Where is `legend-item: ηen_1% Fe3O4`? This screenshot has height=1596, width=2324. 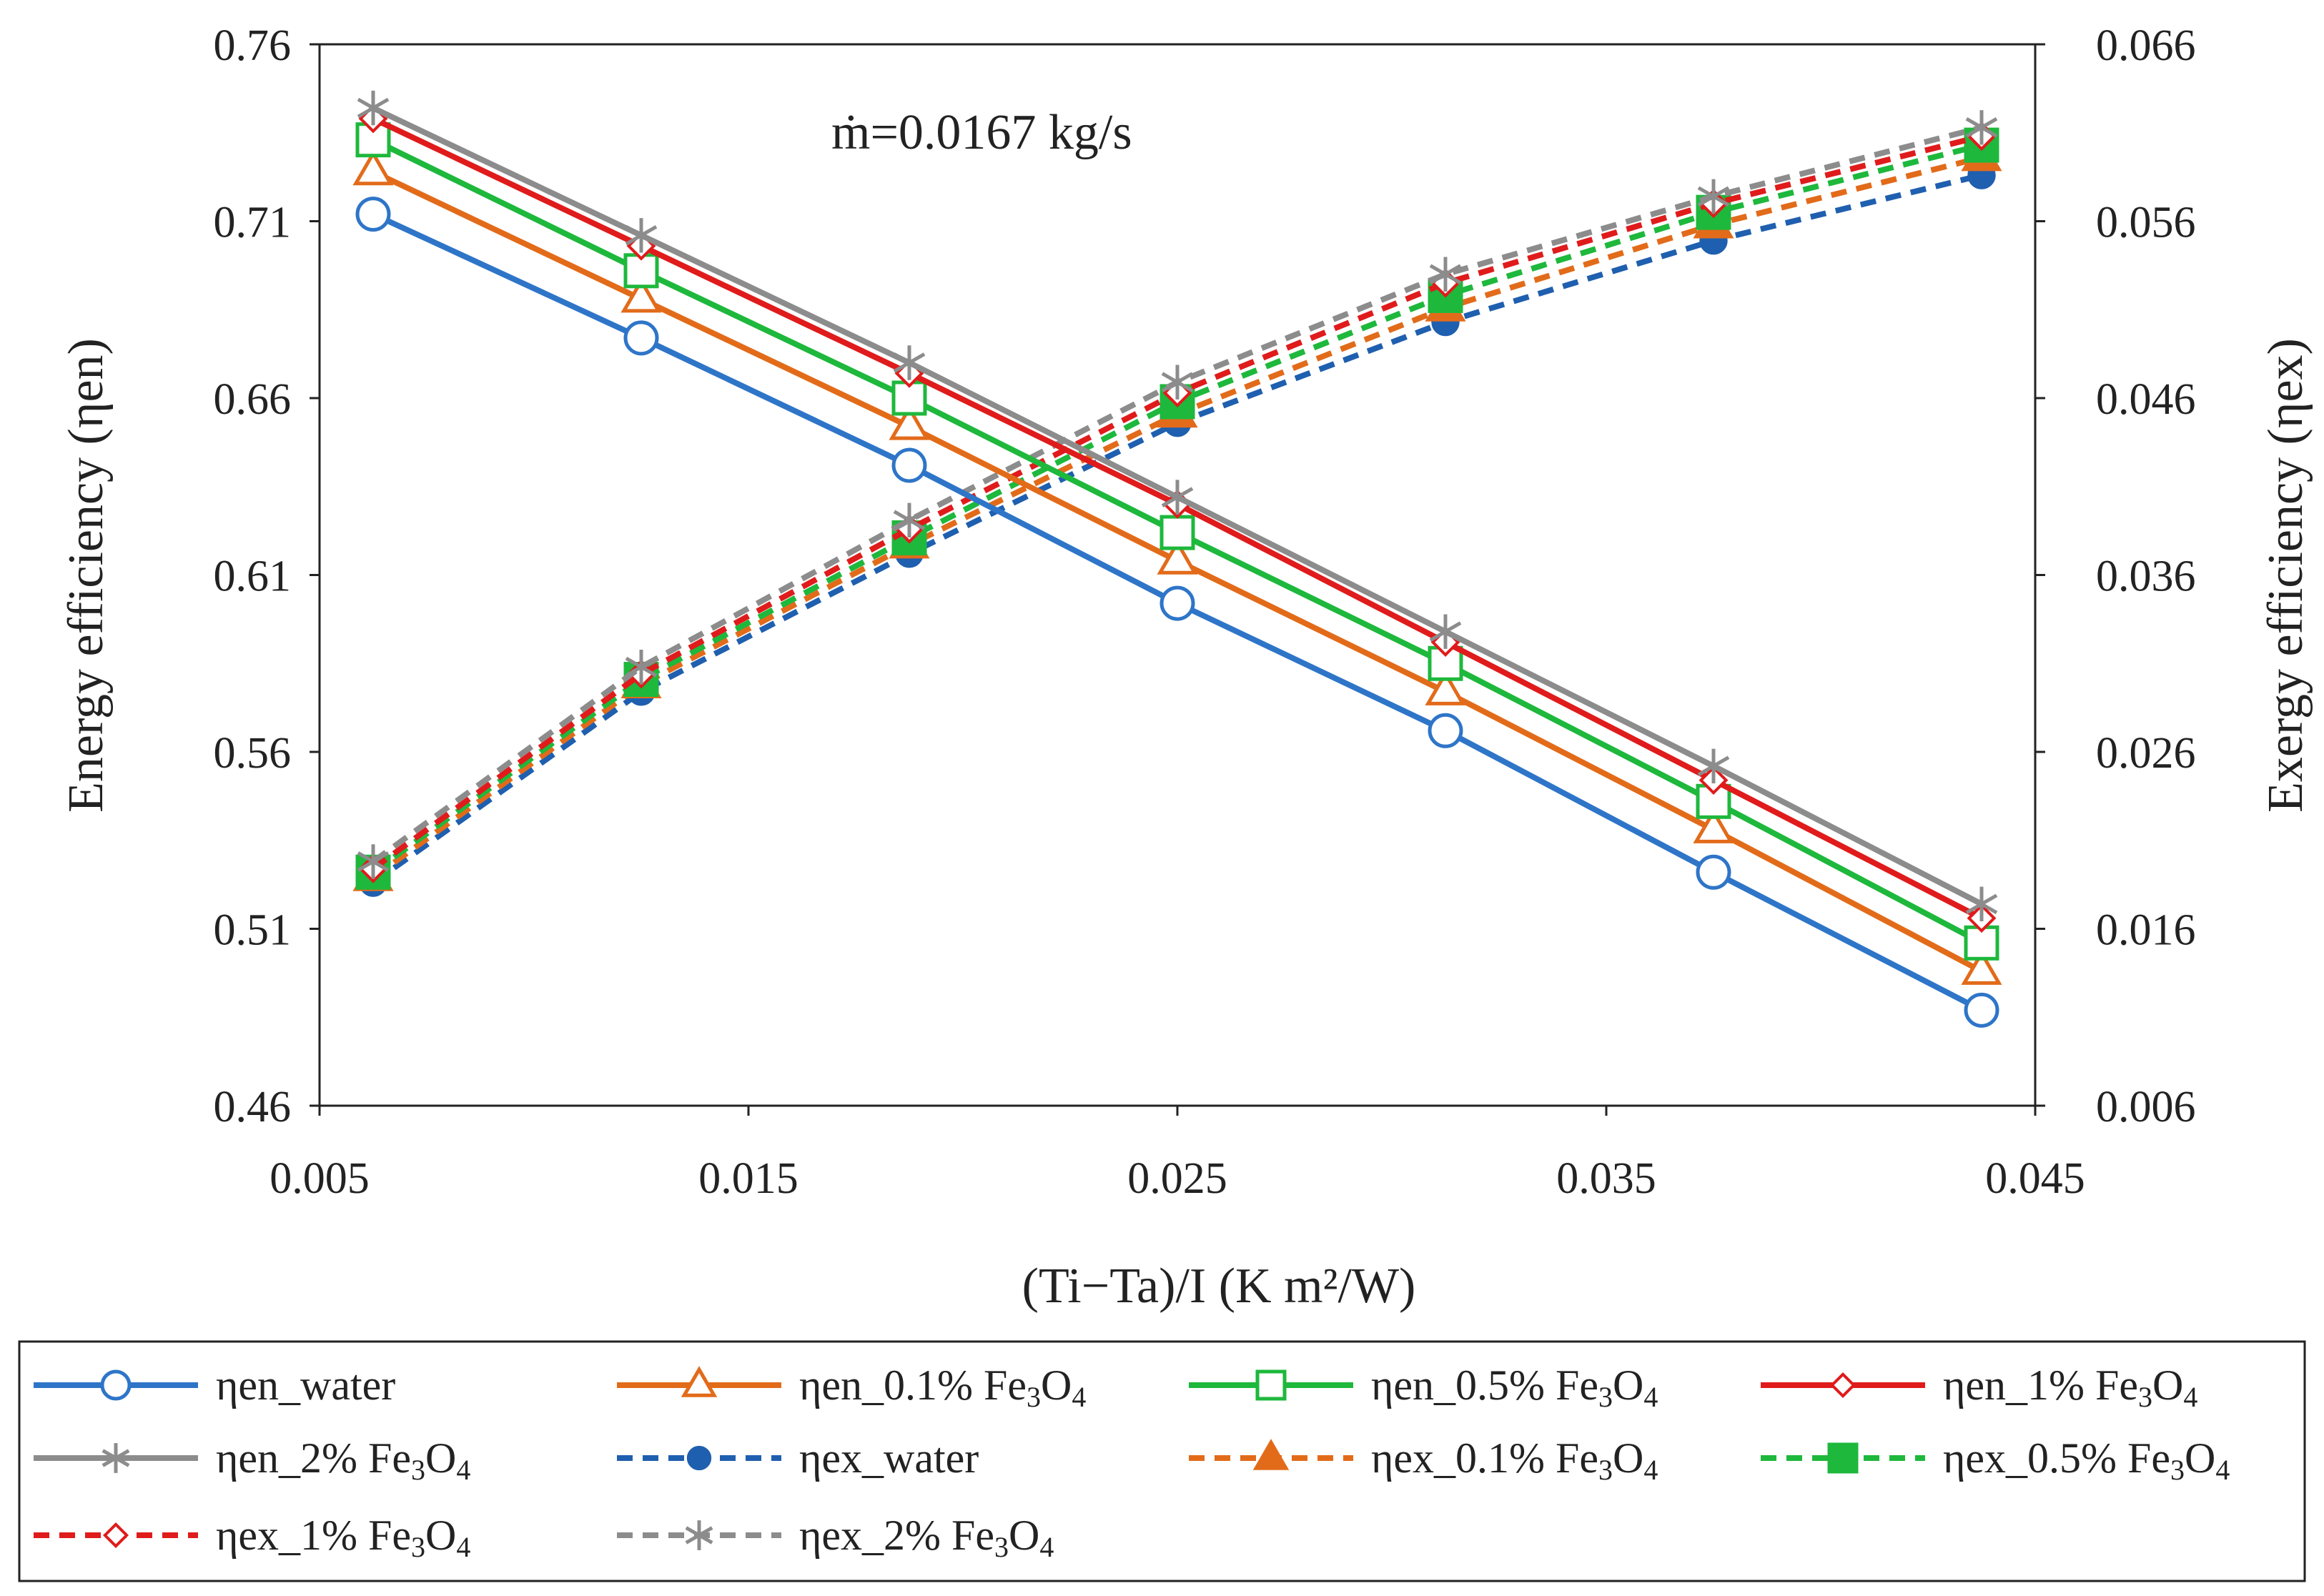
legend-item: ηen_1% Fe3O4 is located at coordinates (1979, 1387).